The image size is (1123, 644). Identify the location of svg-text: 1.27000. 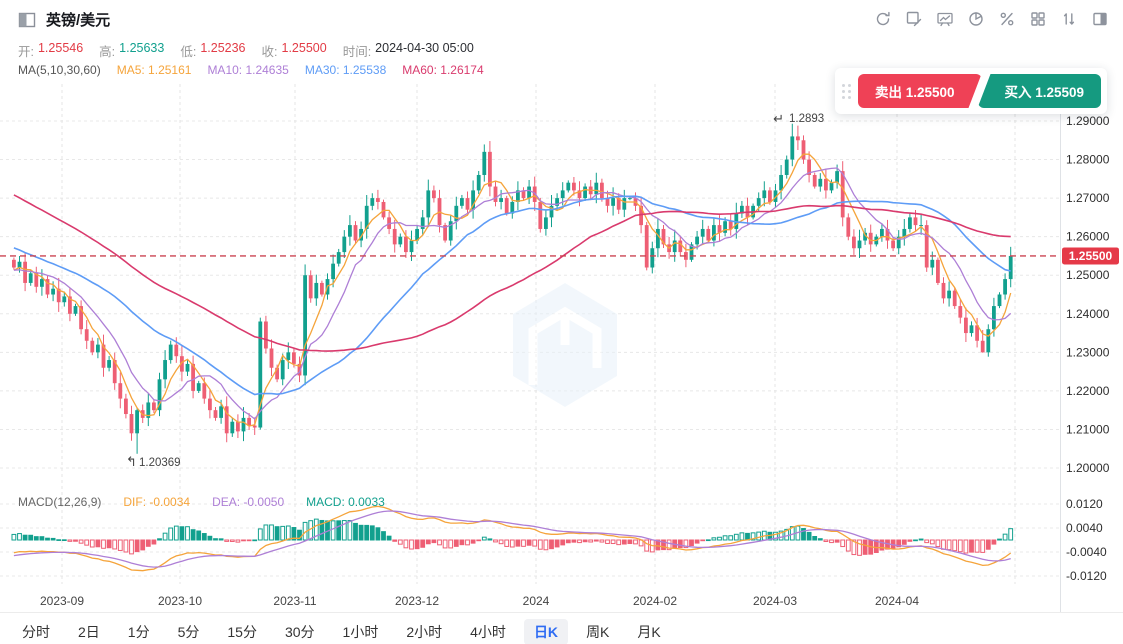
(1088, 198).